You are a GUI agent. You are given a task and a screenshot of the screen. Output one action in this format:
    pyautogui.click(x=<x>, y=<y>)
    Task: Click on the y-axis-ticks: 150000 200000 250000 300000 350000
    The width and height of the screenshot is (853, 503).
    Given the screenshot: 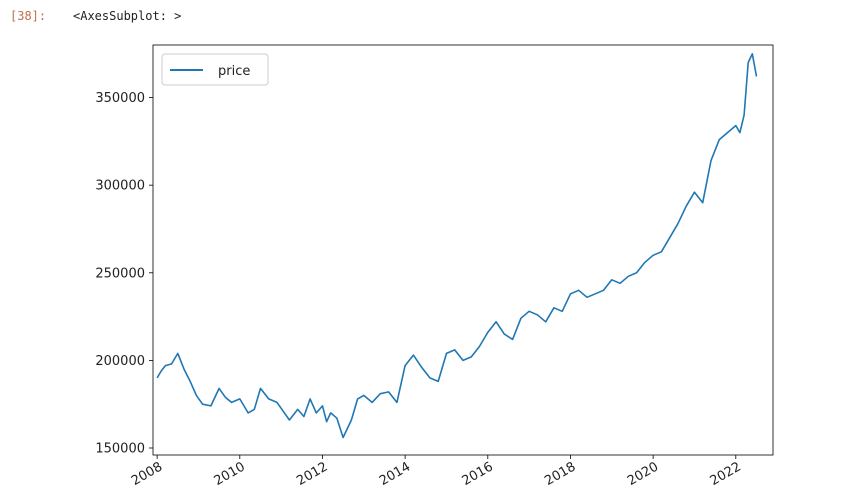 What is the action you would take?
    pyautogui.click(x=124, y=273)
    